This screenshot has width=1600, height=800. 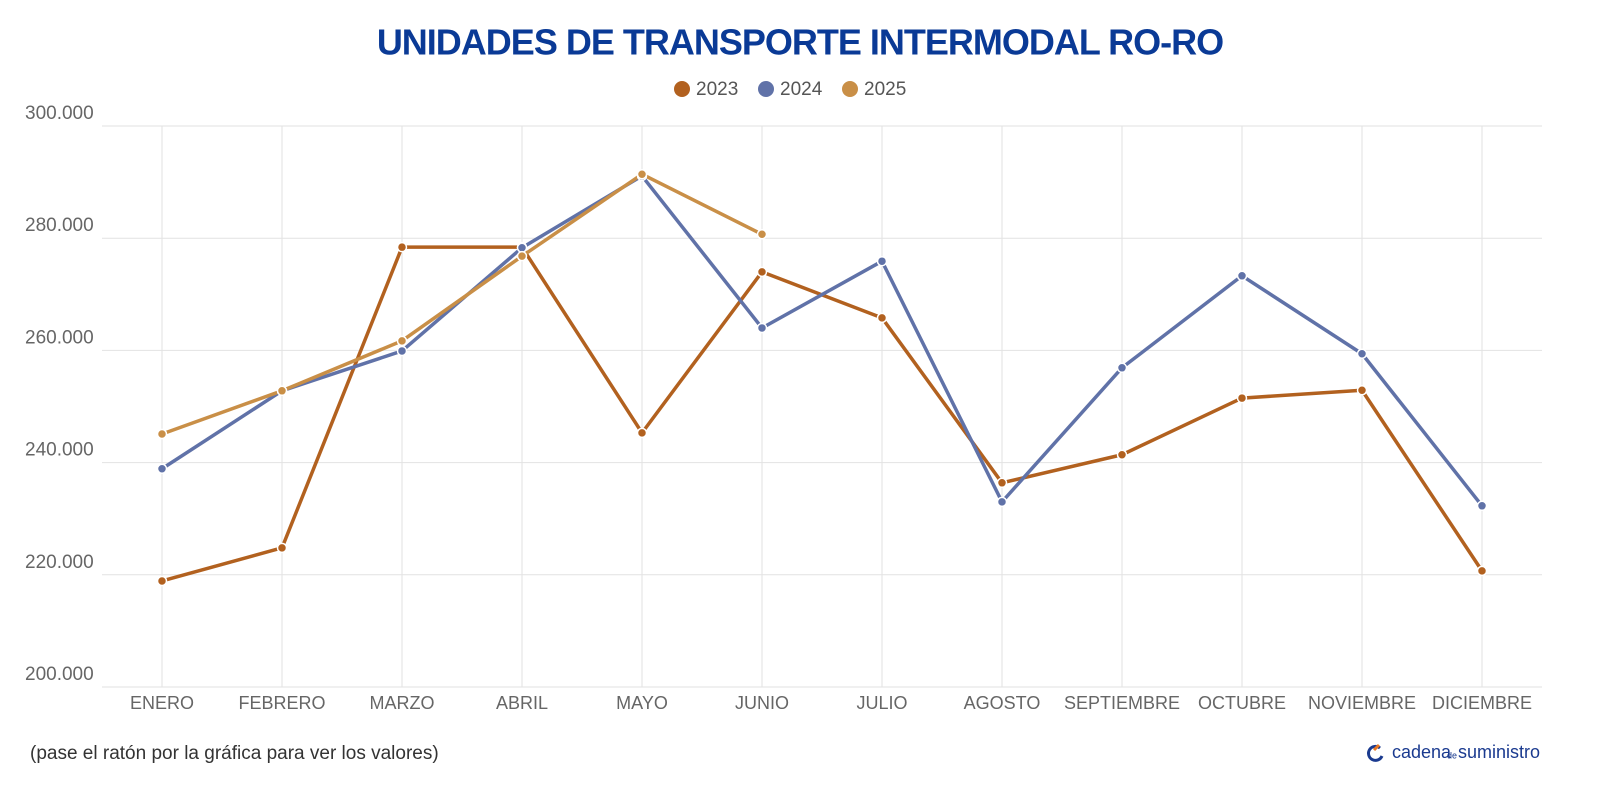 I want to click on logo-text: cadena, so click(x=1422, y=752).